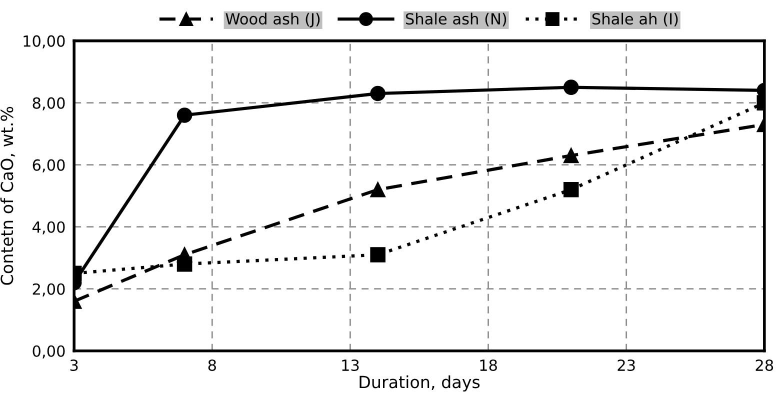 The width and height of the screenshot is (780, 408). I want to click on y-tick-label: 10,00, so click(44, 41).